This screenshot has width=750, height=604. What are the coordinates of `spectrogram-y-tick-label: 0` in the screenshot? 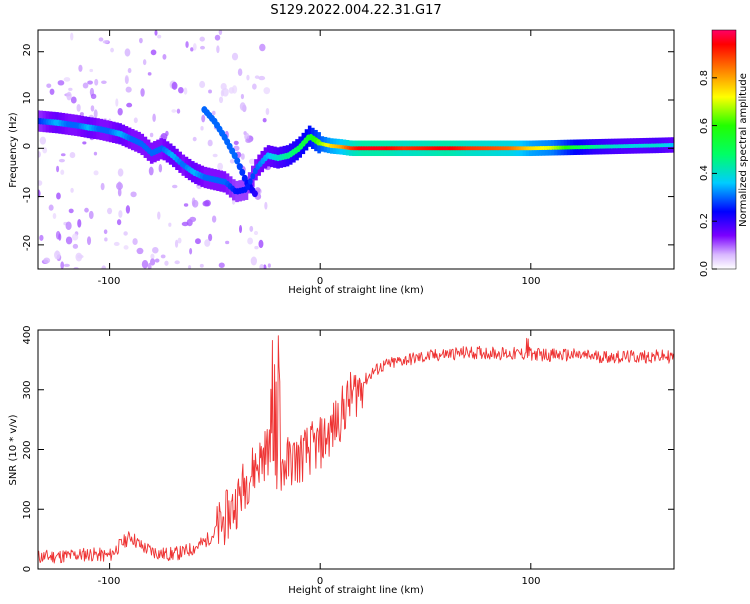 It's located at (27, 146).